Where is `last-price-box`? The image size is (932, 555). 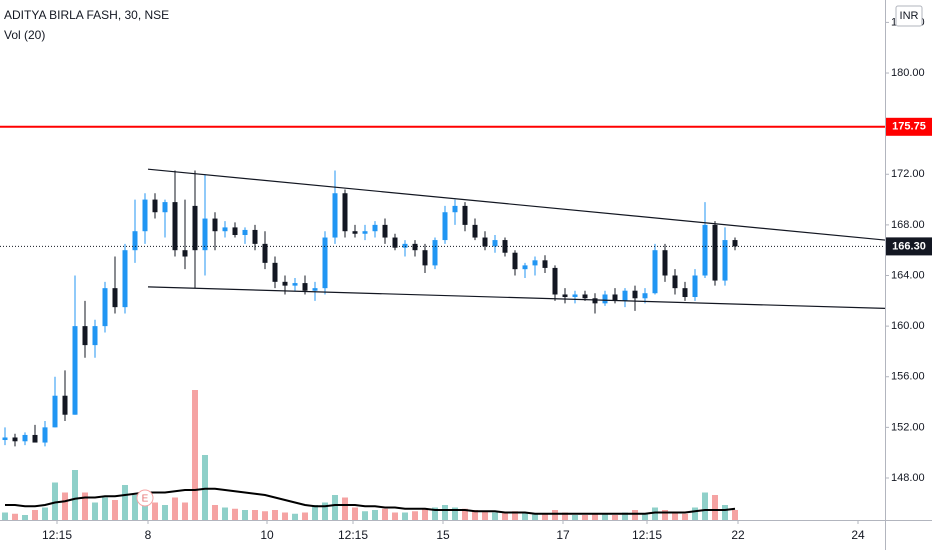 last-price-box is located at coordinates (909, 246).